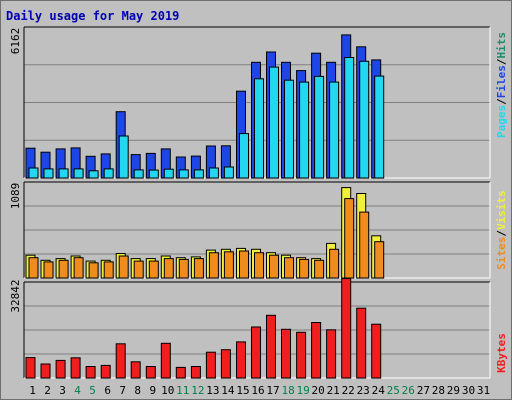 The height and width of the screenshot is (400, 512). I want to click on legend-files: Files, so click(501, 81).